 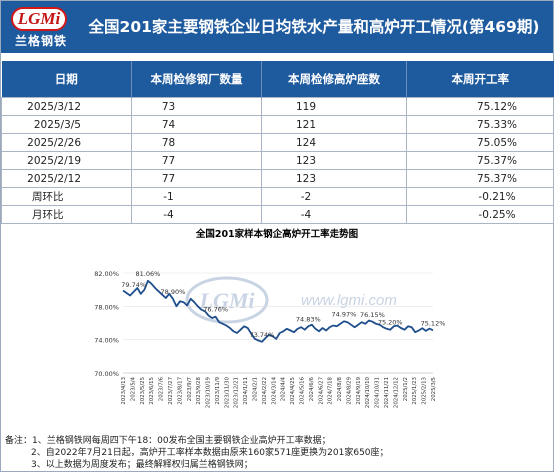 I want to click on cell-date: 2025/3/12, so click(x=66, y=106).